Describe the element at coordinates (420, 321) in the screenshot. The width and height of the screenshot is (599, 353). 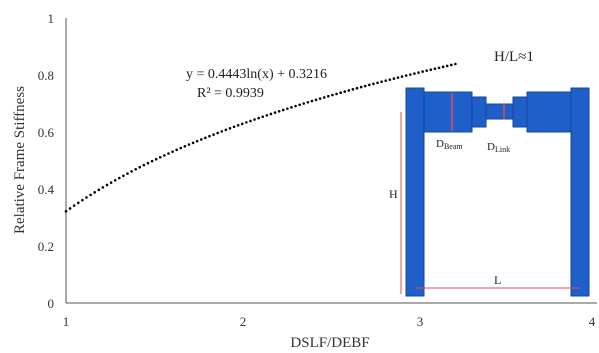
I see `x-tick-label-3: 3` at that location.